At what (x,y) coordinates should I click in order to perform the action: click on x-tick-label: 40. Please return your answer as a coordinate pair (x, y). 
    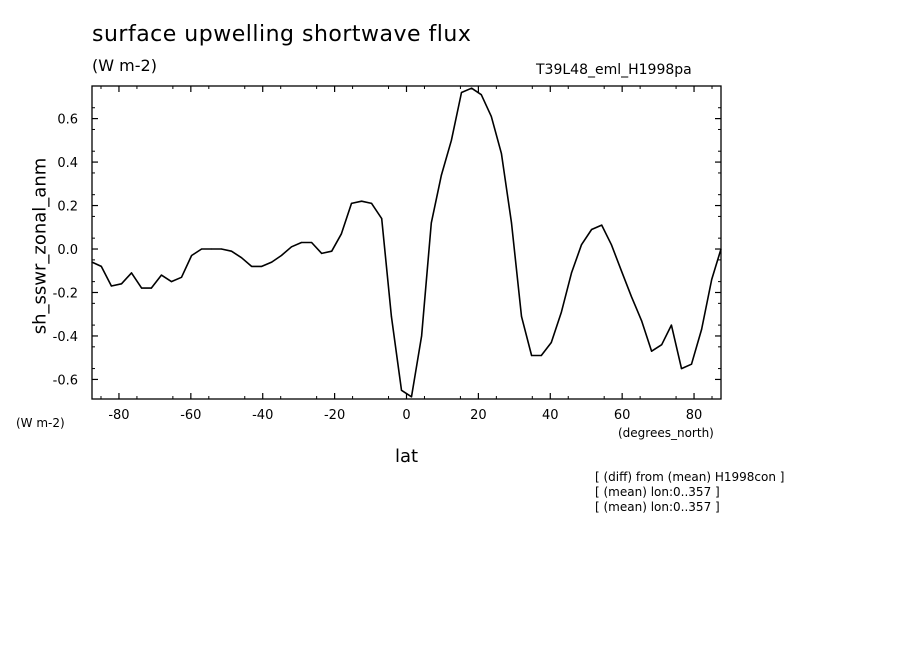
    Looking at the image, I should click on (550, 415).